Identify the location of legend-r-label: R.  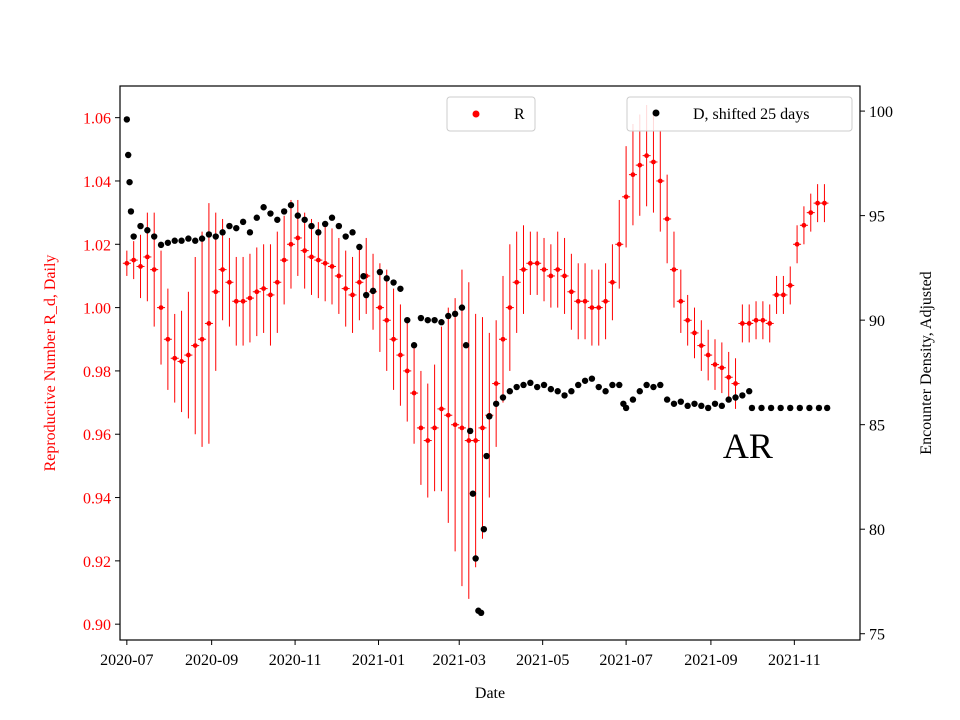
(519, 114).